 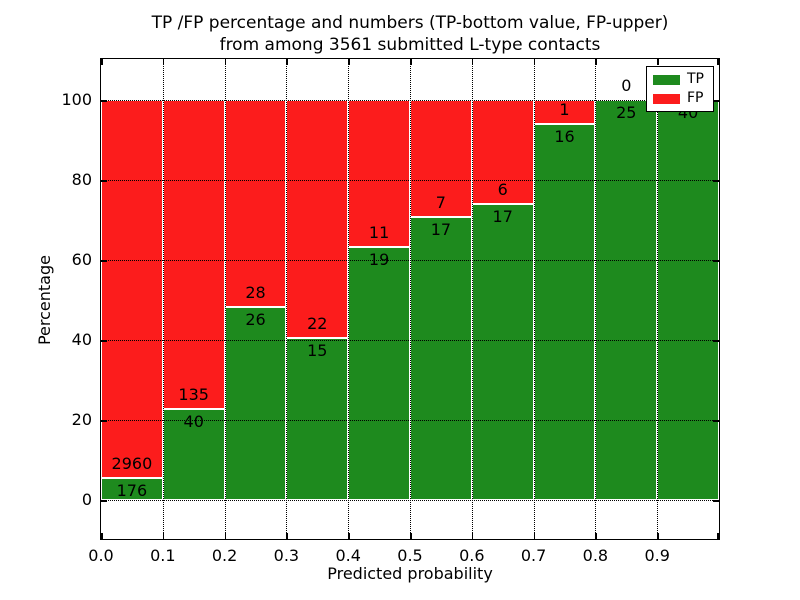 I want to click on tp-count-label: 176, so click(x=132, y=490).